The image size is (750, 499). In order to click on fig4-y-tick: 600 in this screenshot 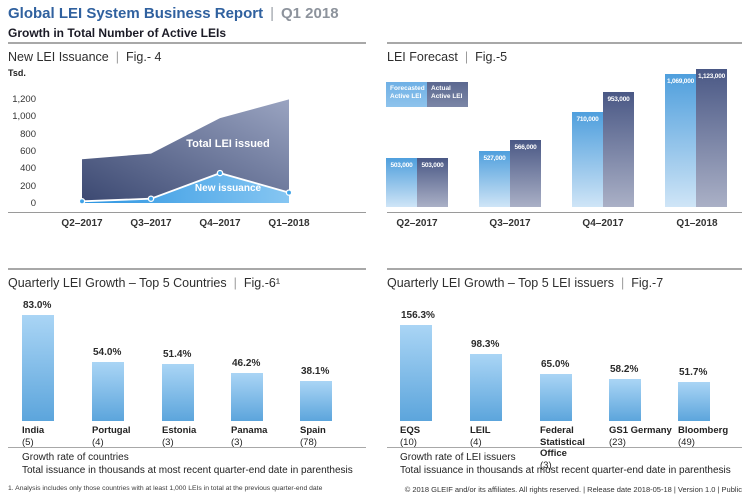, I will do `click(28, 151)`.